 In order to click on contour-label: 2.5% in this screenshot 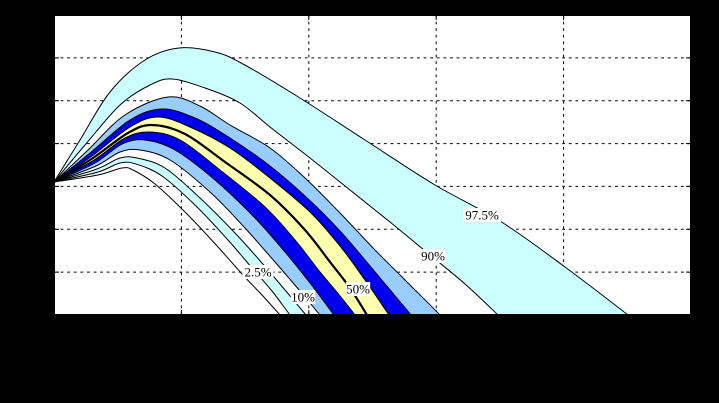, I will do `click(258, 272)`.